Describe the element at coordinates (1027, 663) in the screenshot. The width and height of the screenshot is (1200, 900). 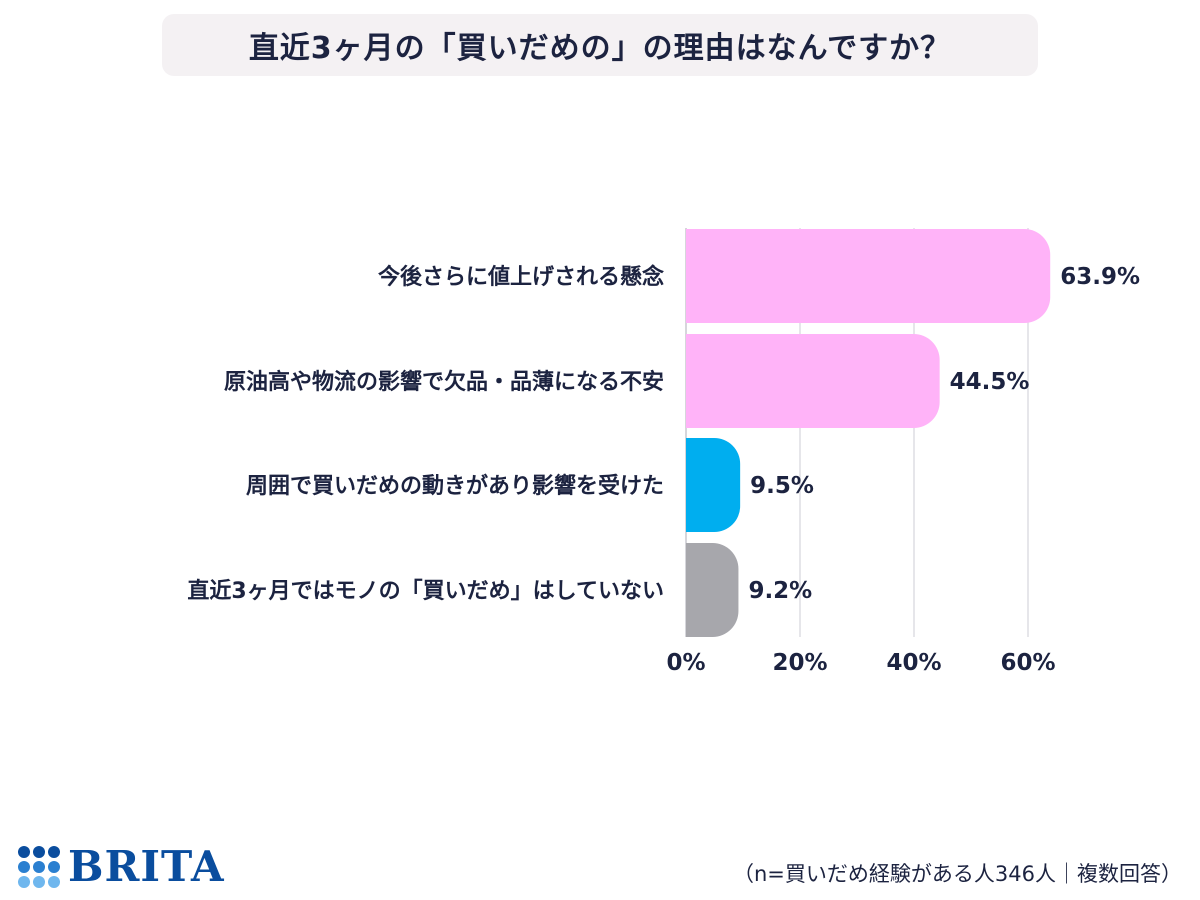
I see `x-tick-label: 60%` at that location.